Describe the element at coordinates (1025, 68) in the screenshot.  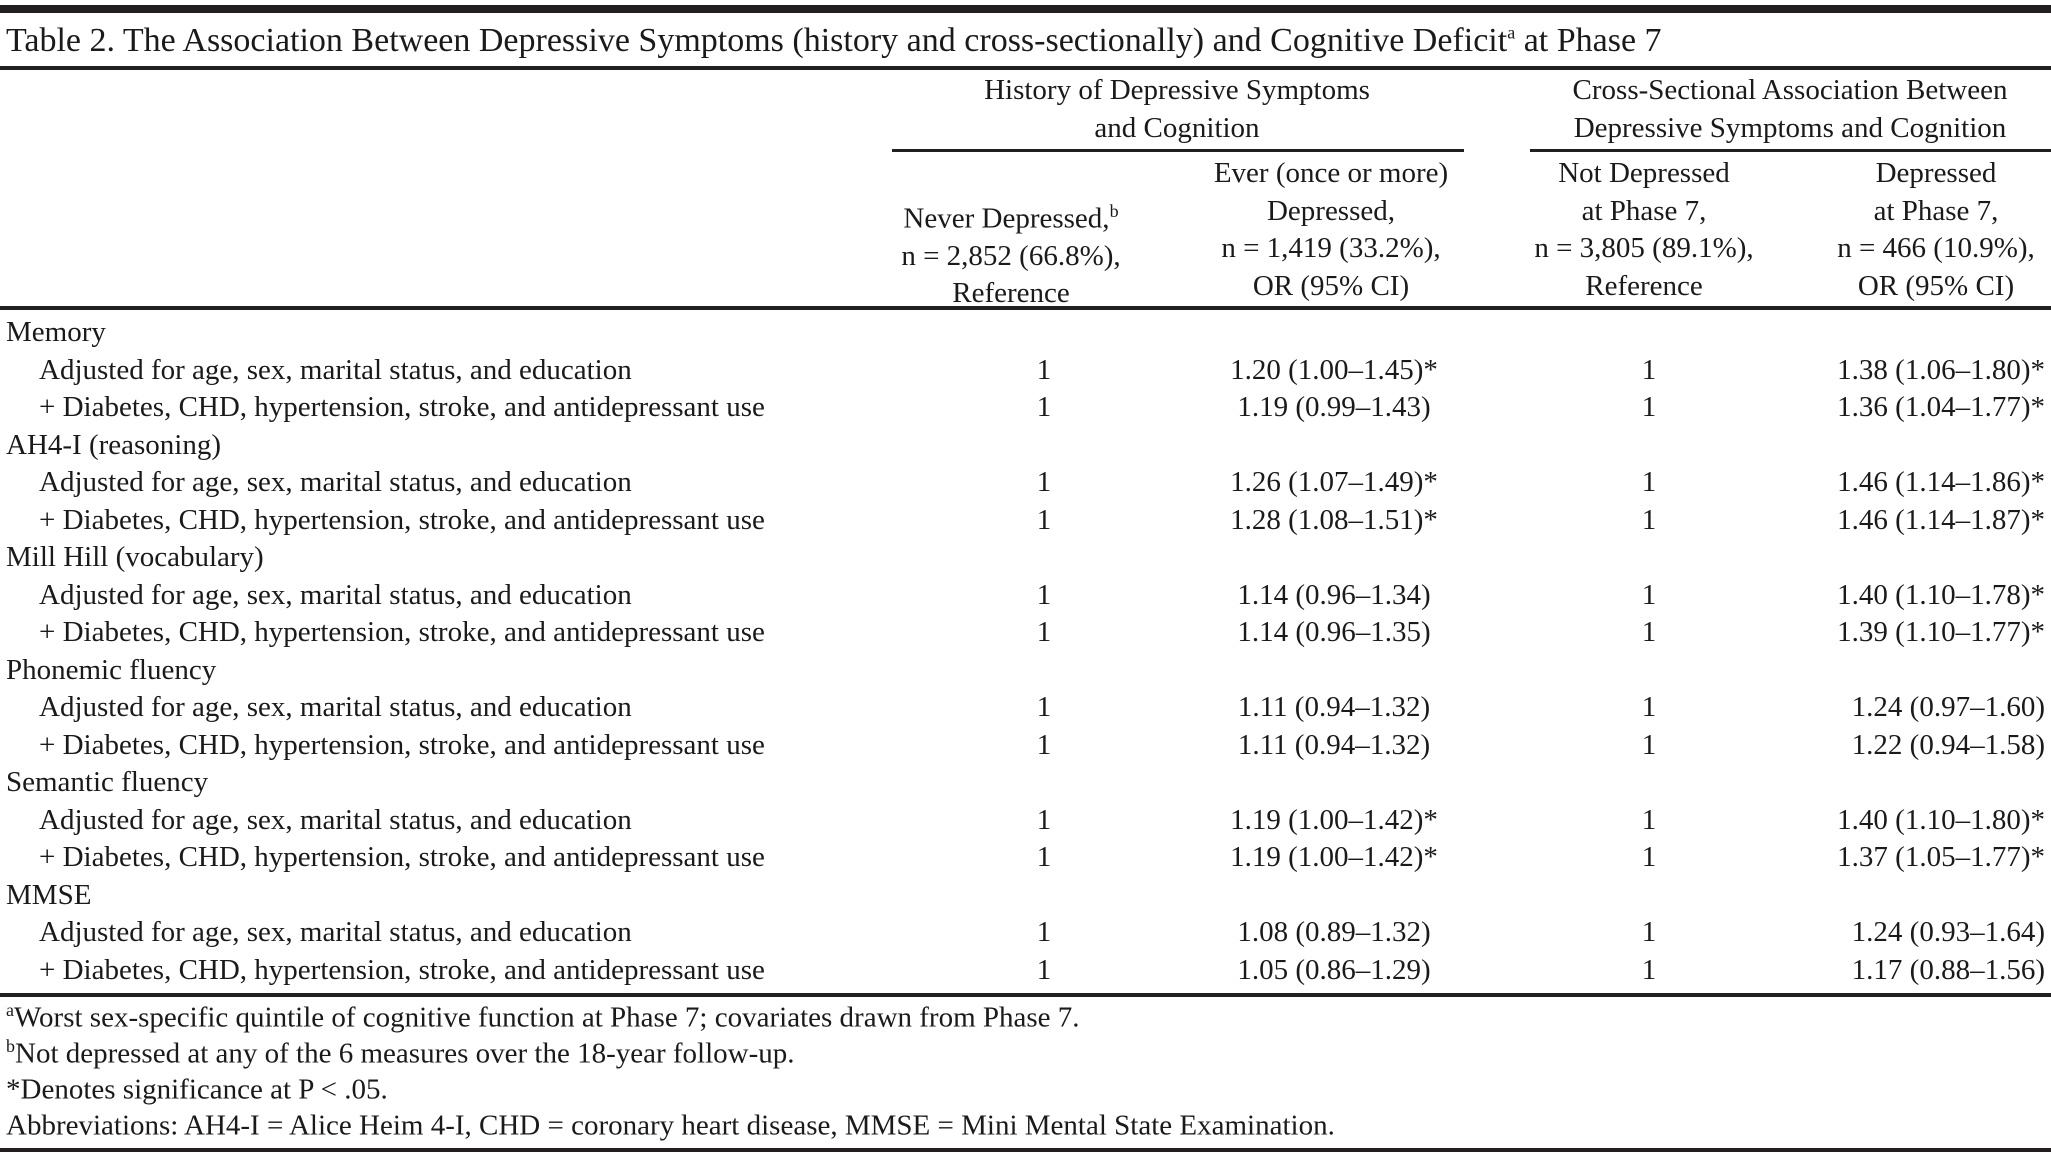
I see `title-rule` at that location.